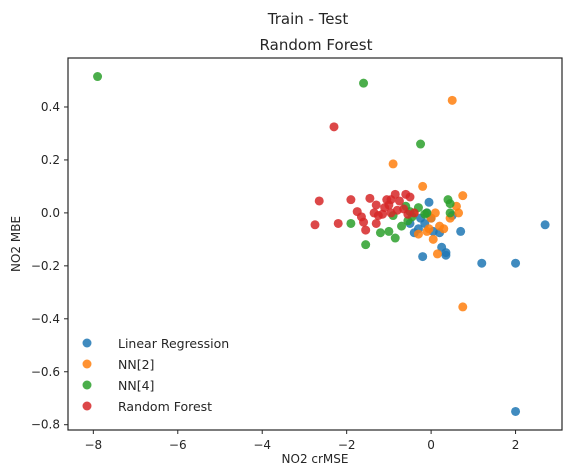  I want to click on chart-title: Random Forest, so click(316, 45).